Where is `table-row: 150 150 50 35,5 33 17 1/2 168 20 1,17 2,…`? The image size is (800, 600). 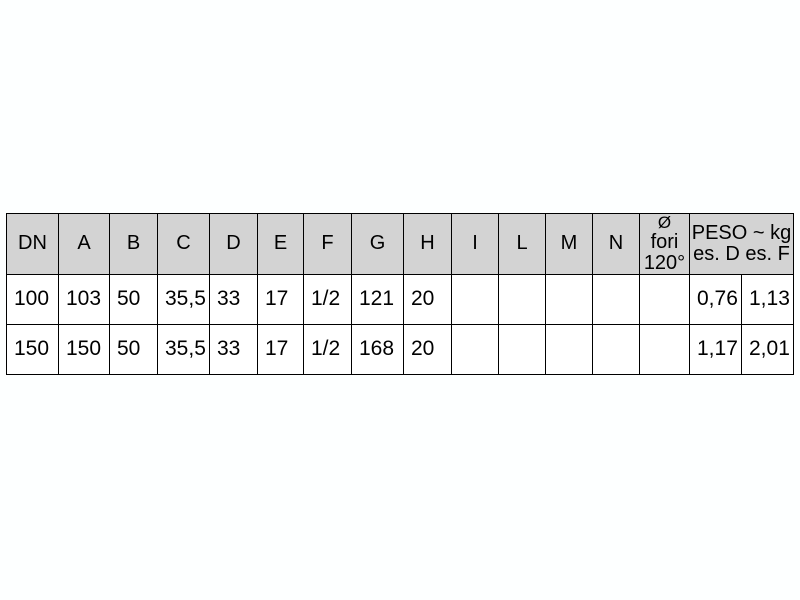 table-row: 150 150 50 35,5 33 17 1/2 168 20 1,17 2,… is located at coordinates (400, 349).